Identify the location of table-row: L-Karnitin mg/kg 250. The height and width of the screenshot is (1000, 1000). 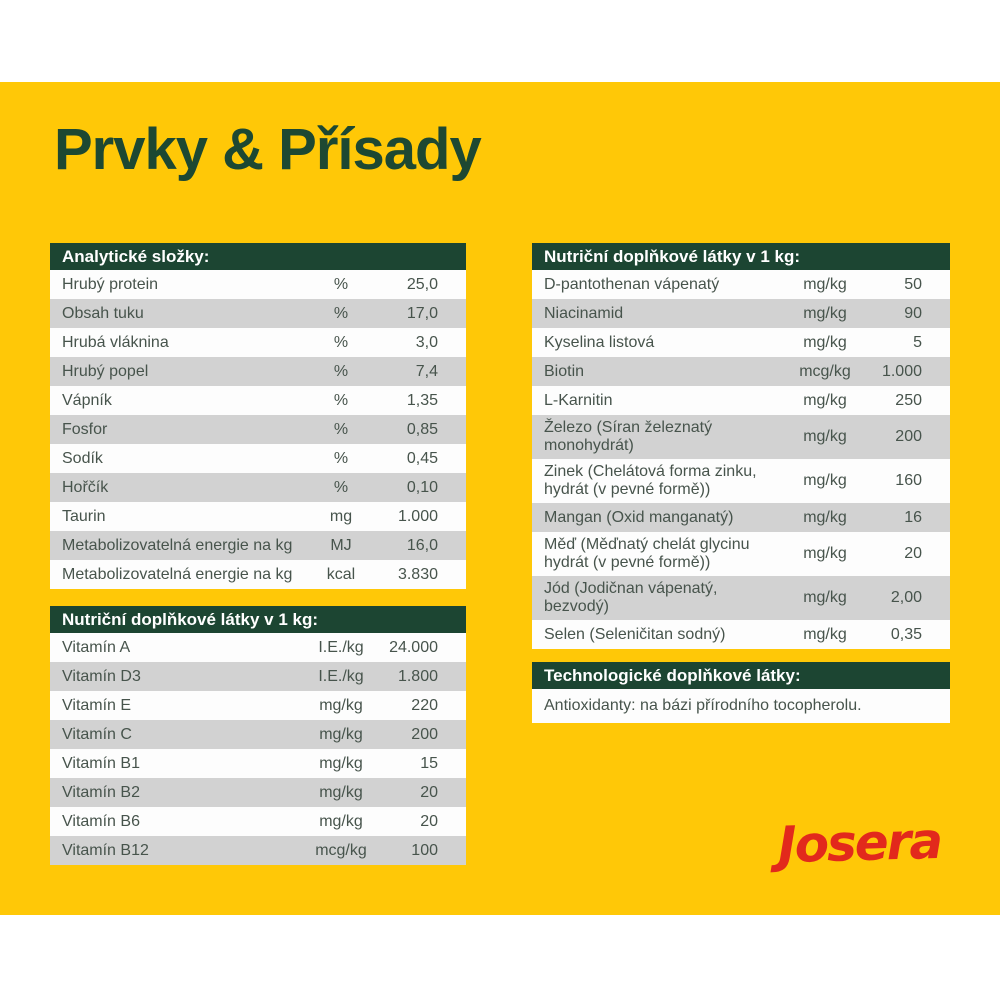
(741, 400).